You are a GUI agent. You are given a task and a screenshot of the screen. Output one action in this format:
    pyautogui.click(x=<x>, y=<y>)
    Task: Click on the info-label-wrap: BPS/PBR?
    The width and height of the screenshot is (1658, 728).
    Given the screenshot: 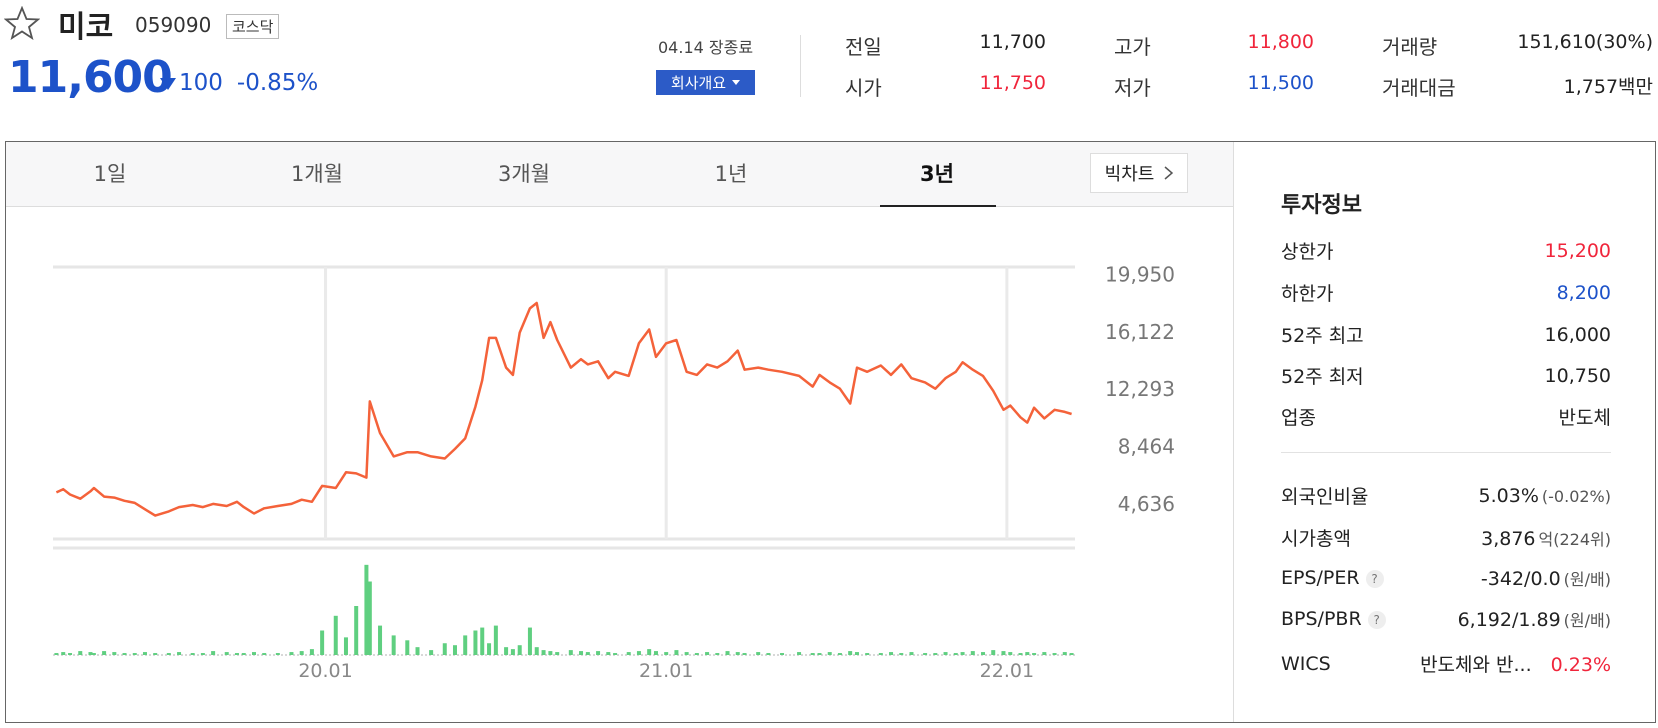 What is the action you would take?
    pyautogui.click(x=1333, y=619)
    